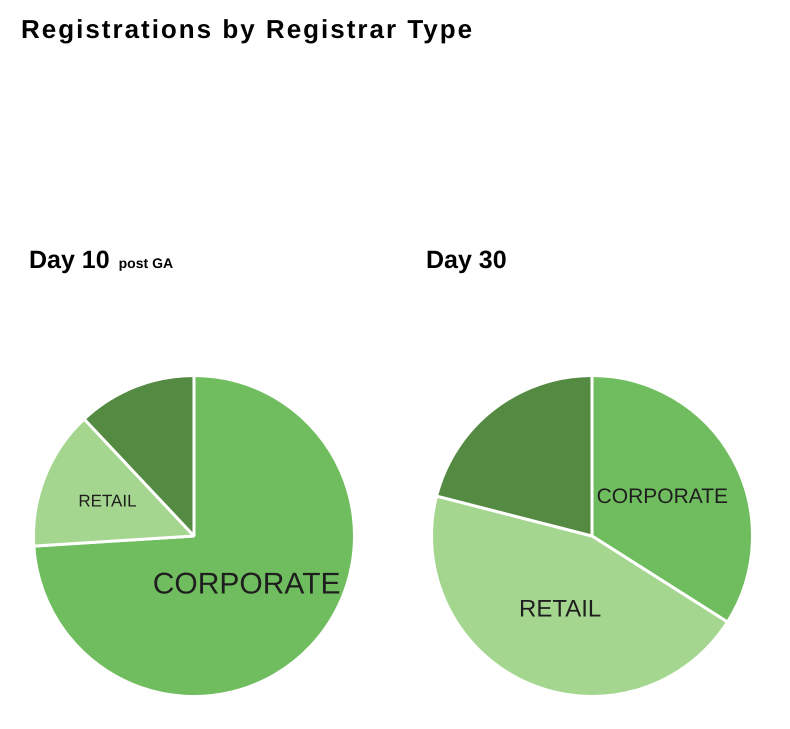 The width and height of the screenshot is (790, 729). Describe the element at coordinates (466, 260) in the screenshot. I see `chart-title: Day 30` at that location.